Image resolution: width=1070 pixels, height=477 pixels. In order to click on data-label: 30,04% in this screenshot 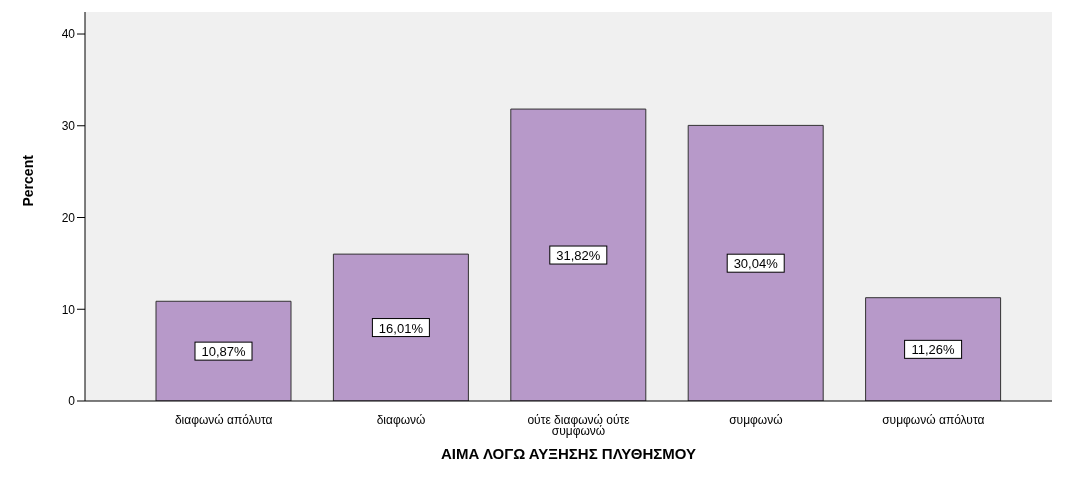, I will do `click(756, 264)`.